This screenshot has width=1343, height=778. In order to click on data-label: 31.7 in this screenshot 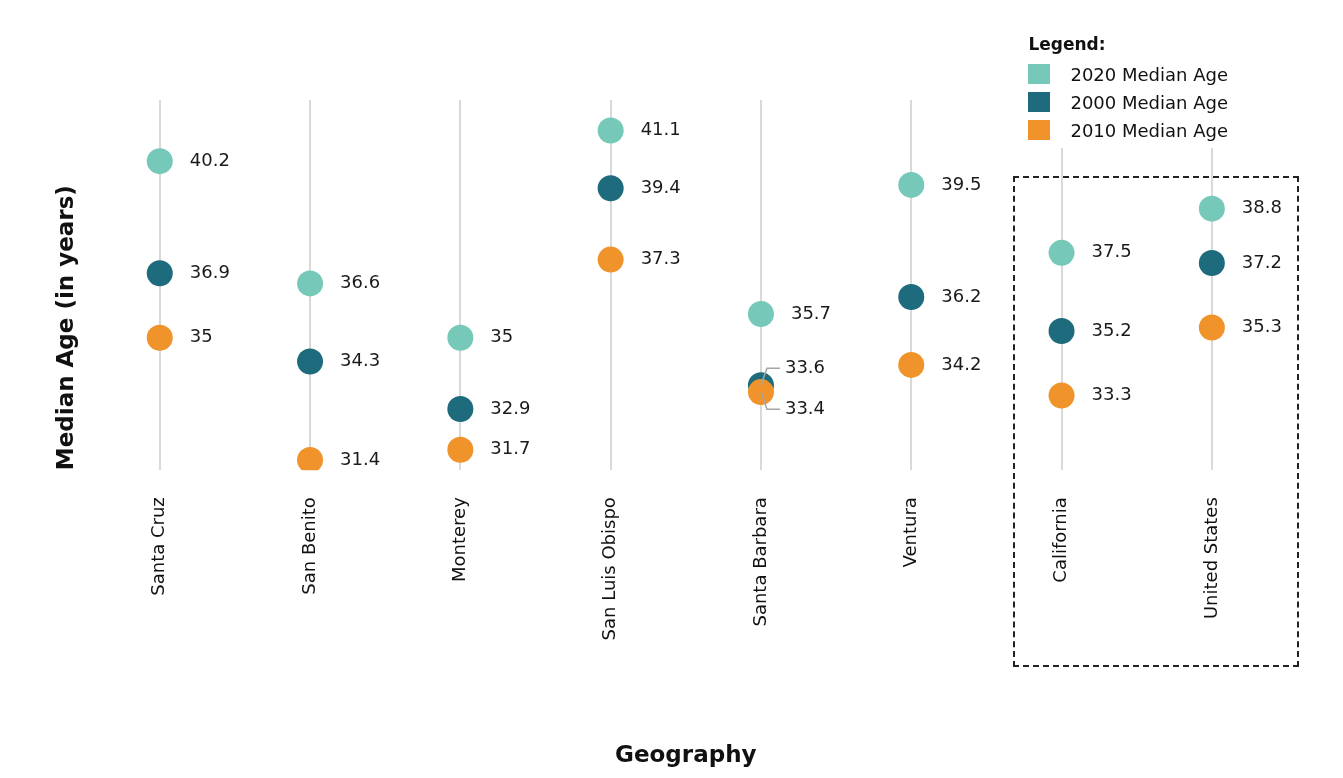, I will do `click(510, 448)`.